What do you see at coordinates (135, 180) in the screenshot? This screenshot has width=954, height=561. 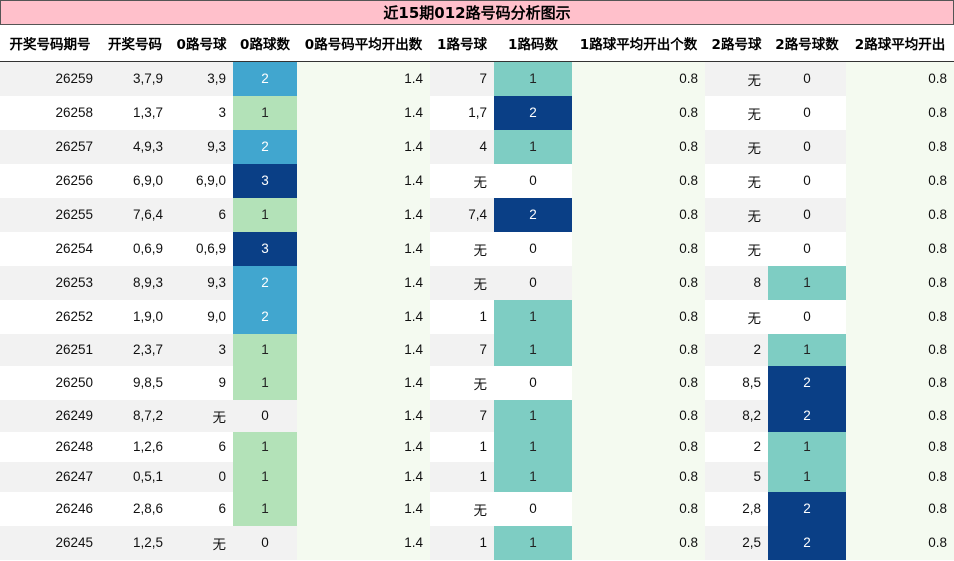 I see `numbers-cell: 6,9,0` at bounding box center [135, 180].